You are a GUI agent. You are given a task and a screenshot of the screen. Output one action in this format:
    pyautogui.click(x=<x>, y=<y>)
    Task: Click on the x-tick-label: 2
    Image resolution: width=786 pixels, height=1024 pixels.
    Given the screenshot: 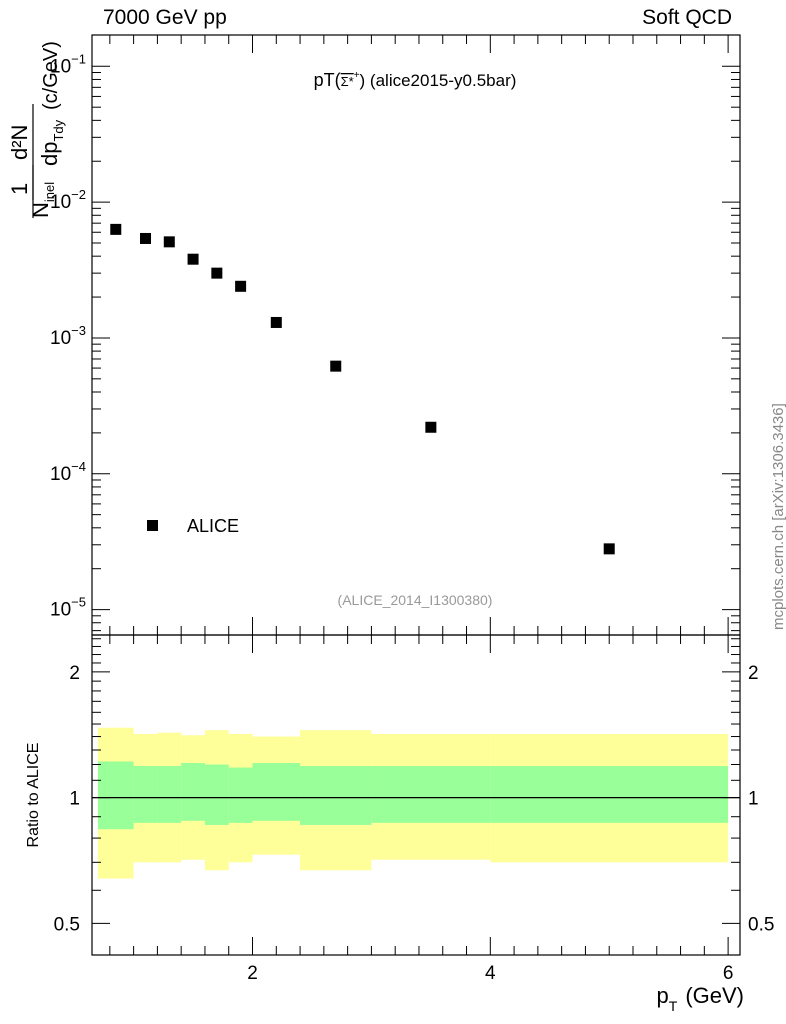 What is the action you would take?
    pyautogui.click(x=252, y=973)
    